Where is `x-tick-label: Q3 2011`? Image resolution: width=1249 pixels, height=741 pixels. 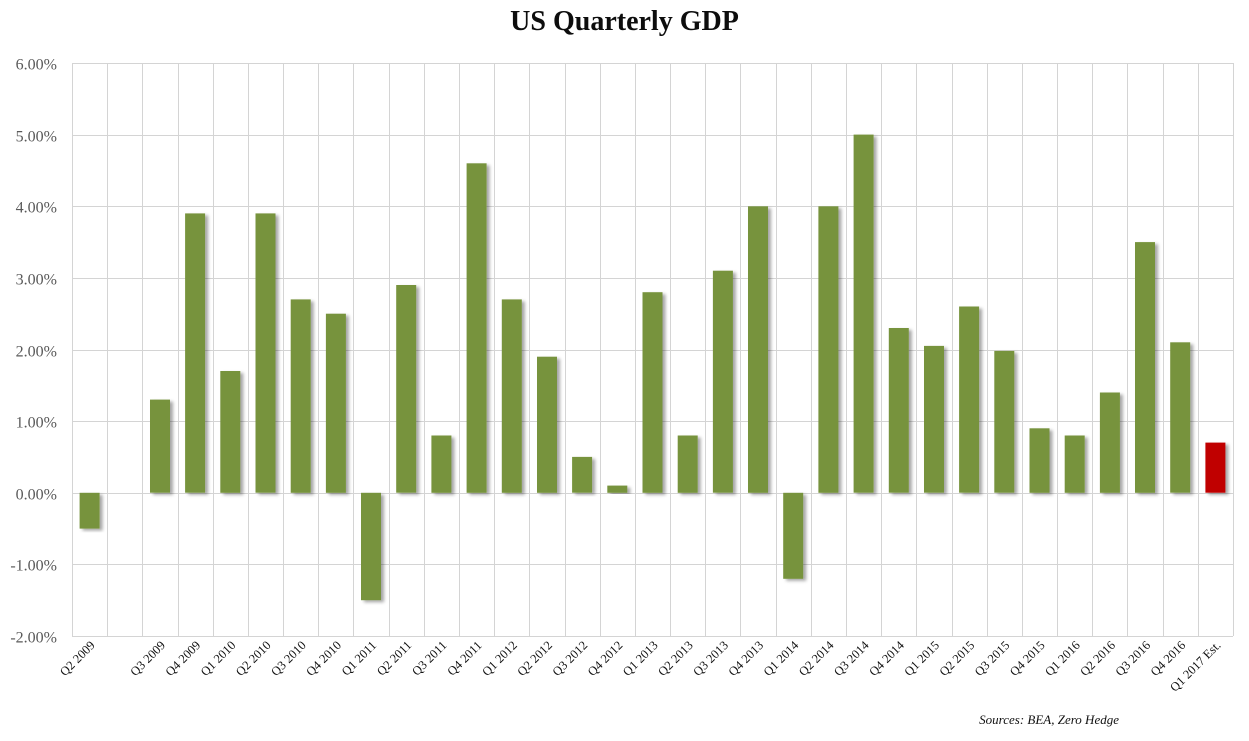
x-tick-label: Q3 2011 is located at coordinates (429, 658).